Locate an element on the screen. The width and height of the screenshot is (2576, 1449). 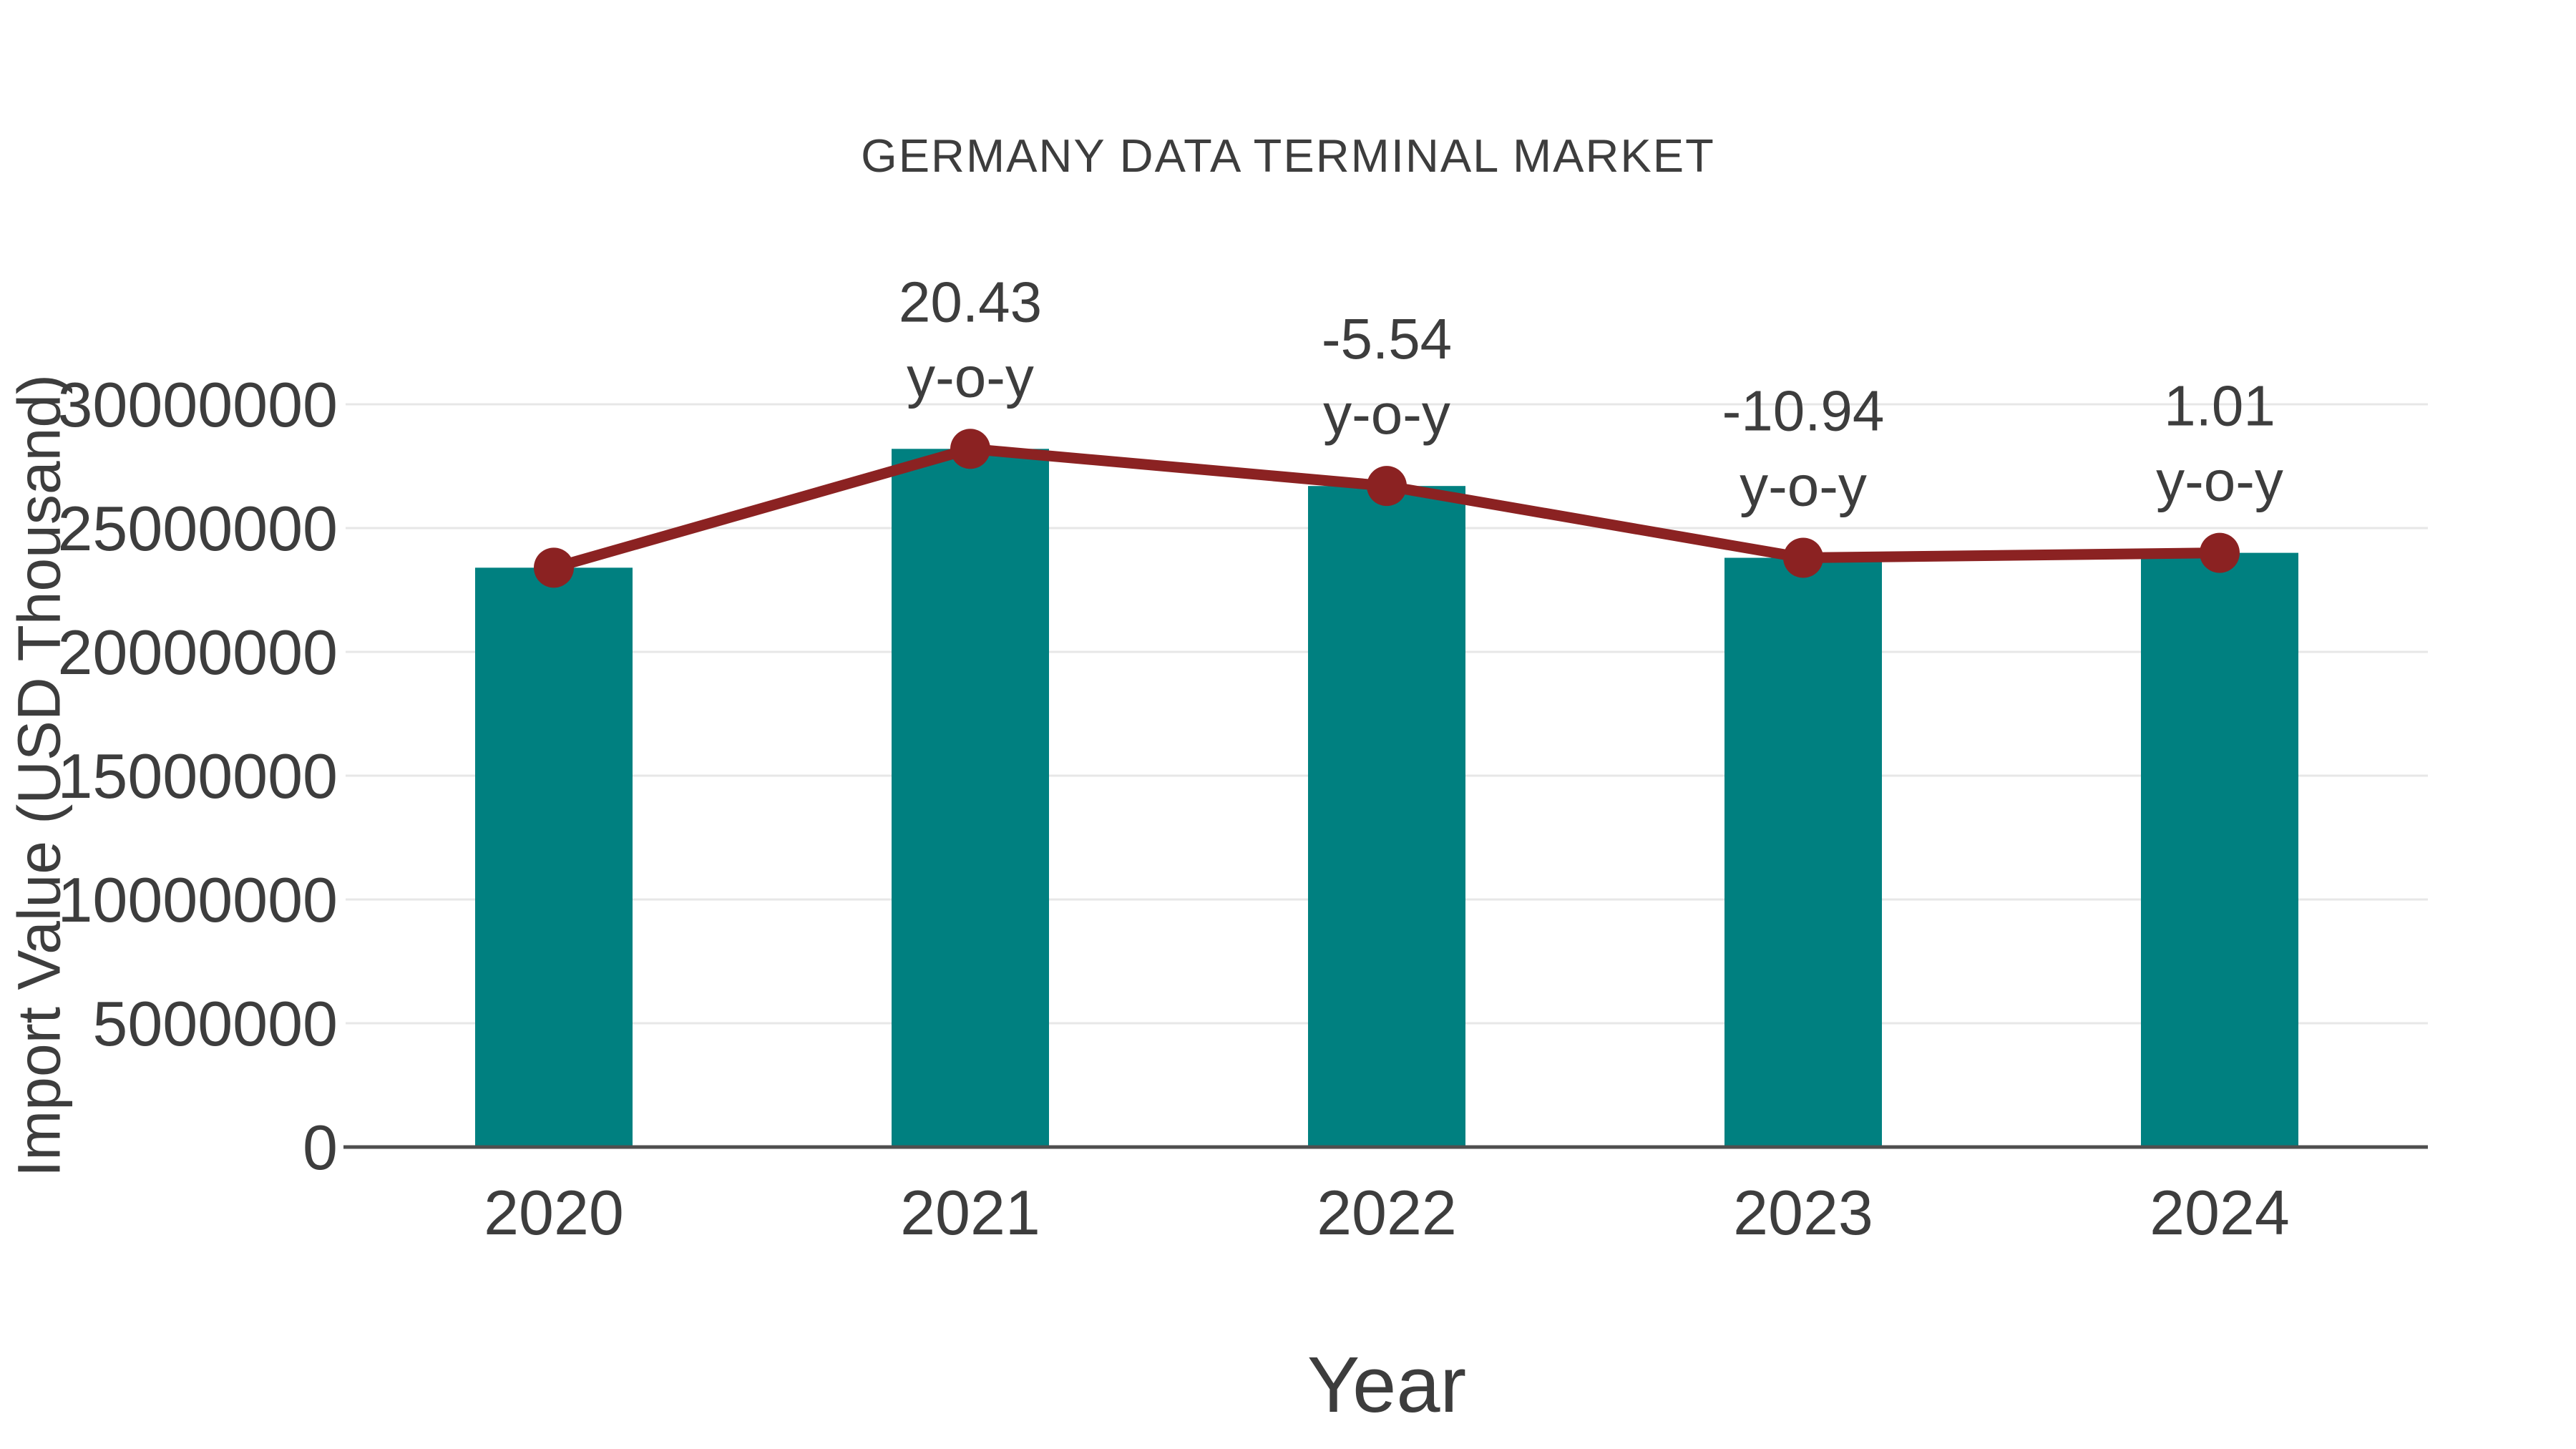
x-axis-title: Year is located at coordinates (1387, 1385).